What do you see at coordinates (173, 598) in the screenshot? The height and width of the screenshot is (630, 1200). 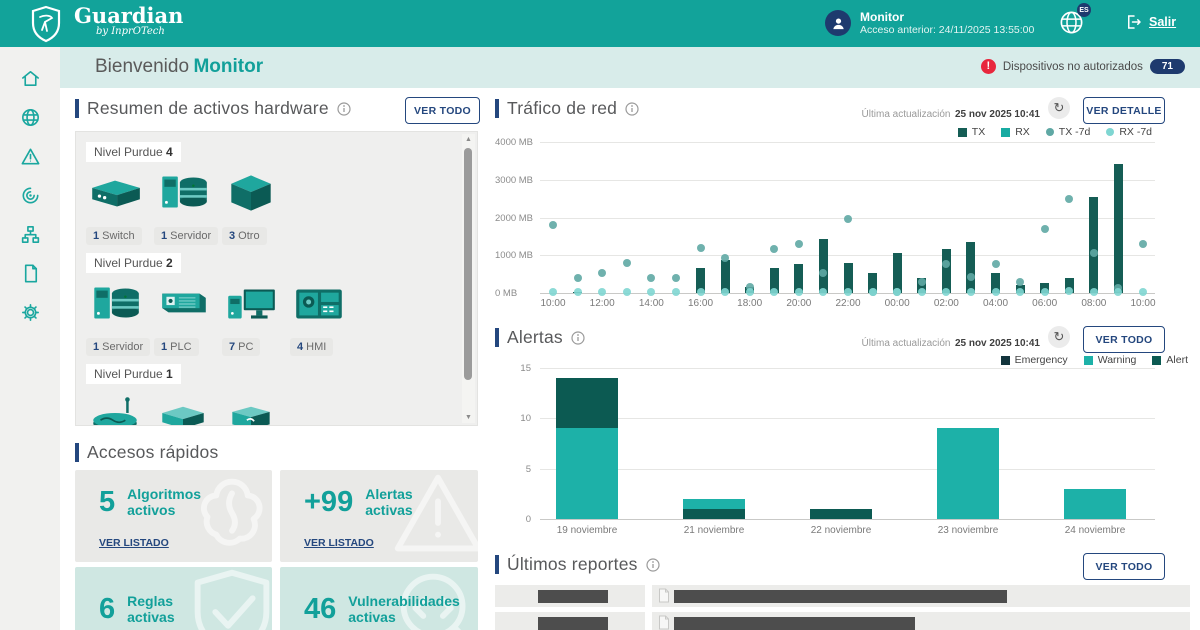 I see `quick-access-card-reglas: 6 Reglas activas` at bounding box center [173, 598].